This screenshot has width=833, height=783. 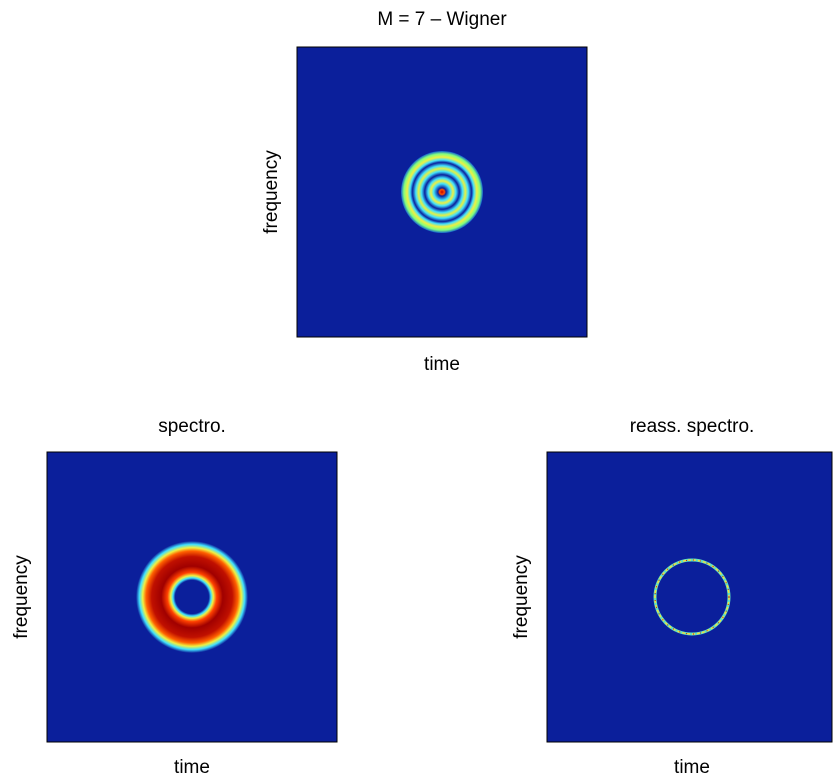 I want to click on panel-title: spectro., so click(x=192, y=426).